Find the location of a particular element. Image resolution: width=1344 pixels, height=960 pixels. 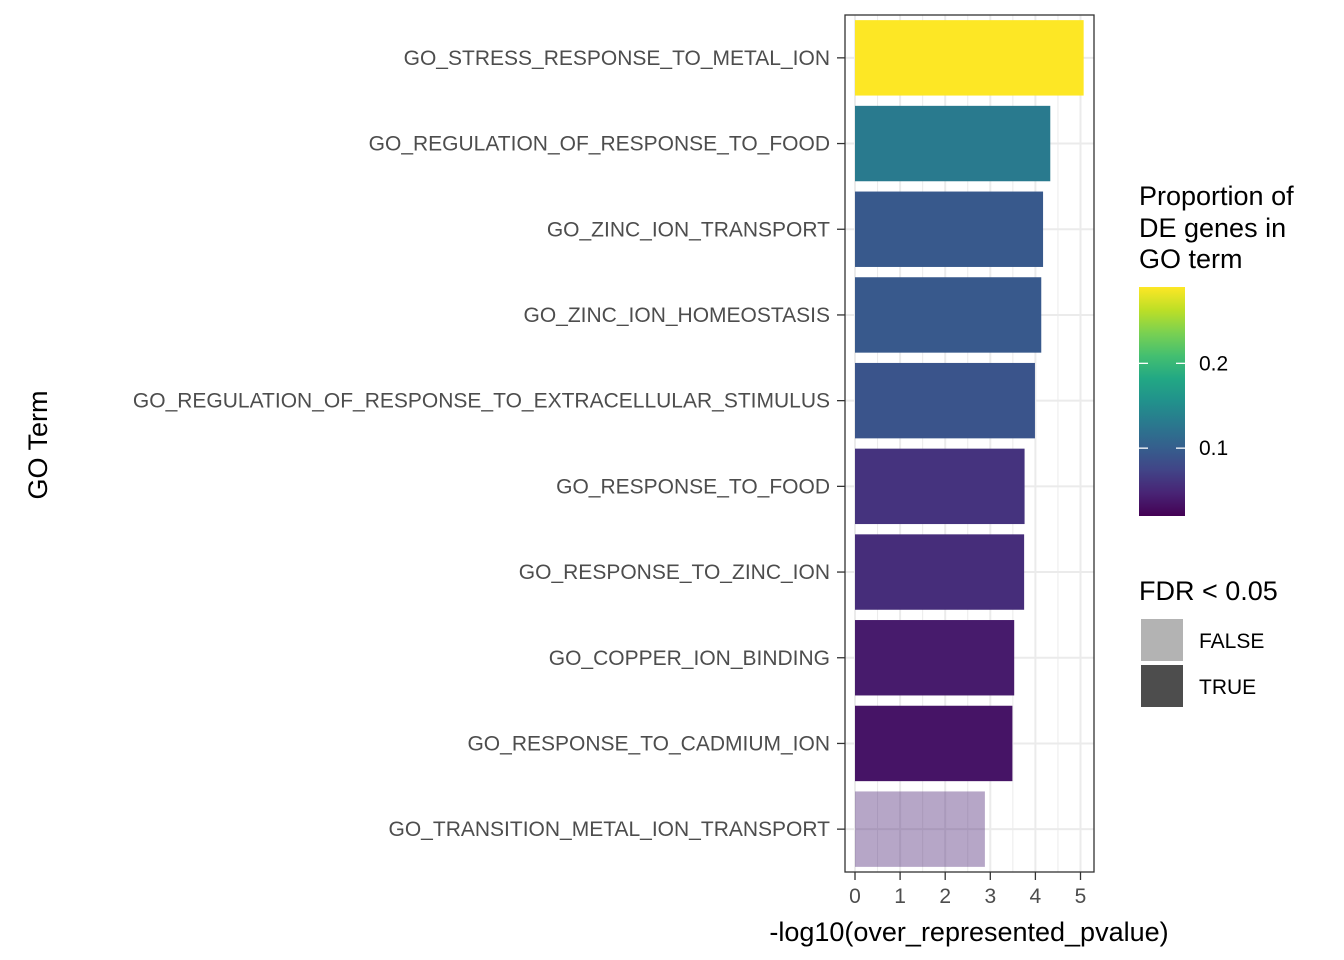

colorbar-tick-label: 0.1 is located at coordinates (1213, 448).